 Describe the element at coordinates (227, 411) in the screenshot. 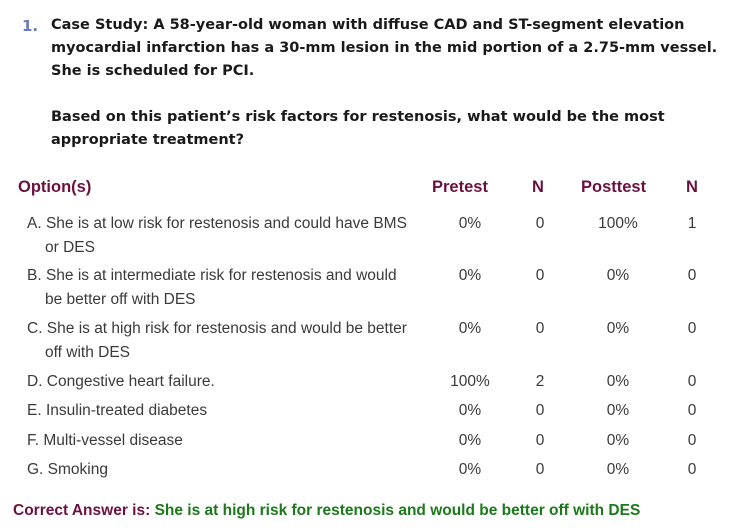

I see `option-text: E. Insulin-treated diabetes` at that location.